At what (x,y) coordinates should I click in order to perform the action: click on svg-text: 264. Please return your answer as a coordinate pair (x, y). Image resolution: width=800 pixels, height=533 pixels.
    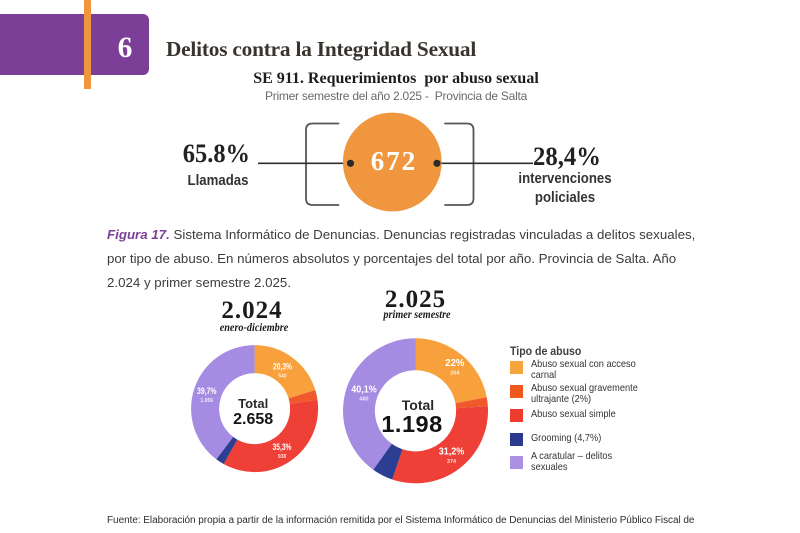
    Looking at the image, I should click on (455, 374).